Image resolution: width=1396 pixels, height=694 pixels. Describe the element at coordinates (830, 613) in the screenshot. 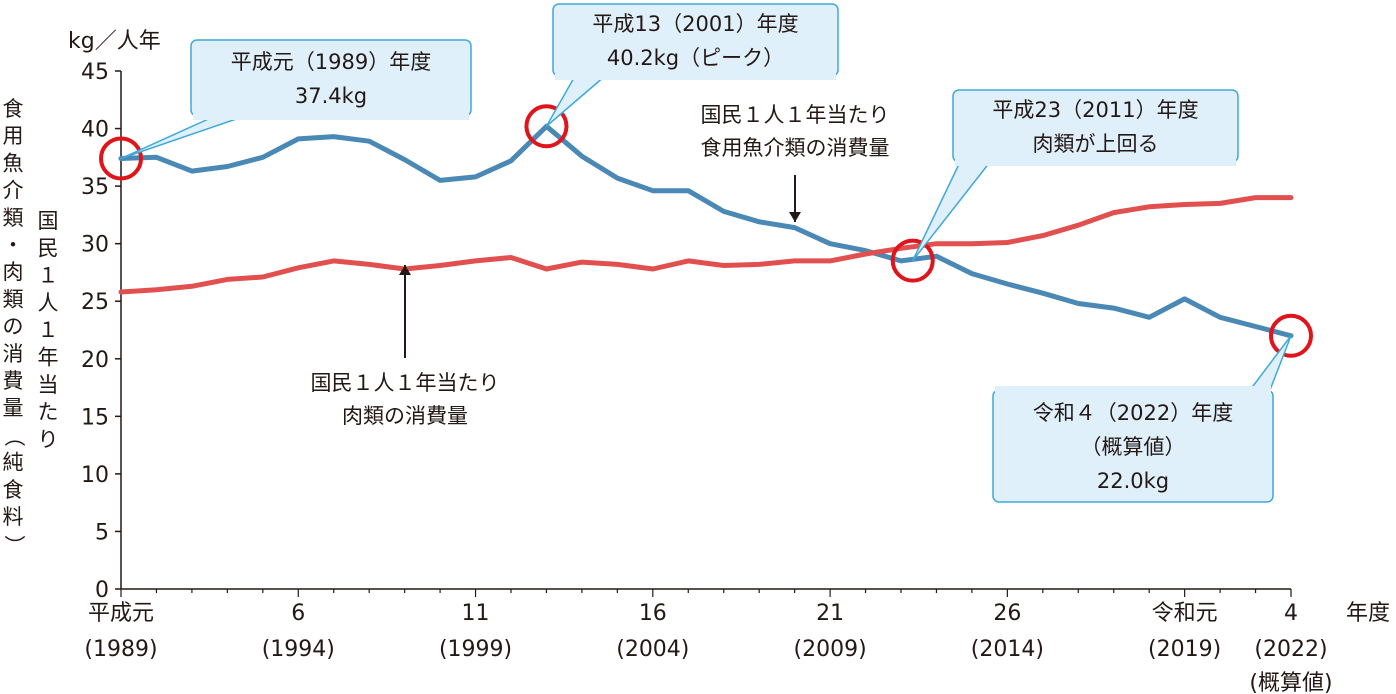

I see `x-tick-era-label: 21` at that location.